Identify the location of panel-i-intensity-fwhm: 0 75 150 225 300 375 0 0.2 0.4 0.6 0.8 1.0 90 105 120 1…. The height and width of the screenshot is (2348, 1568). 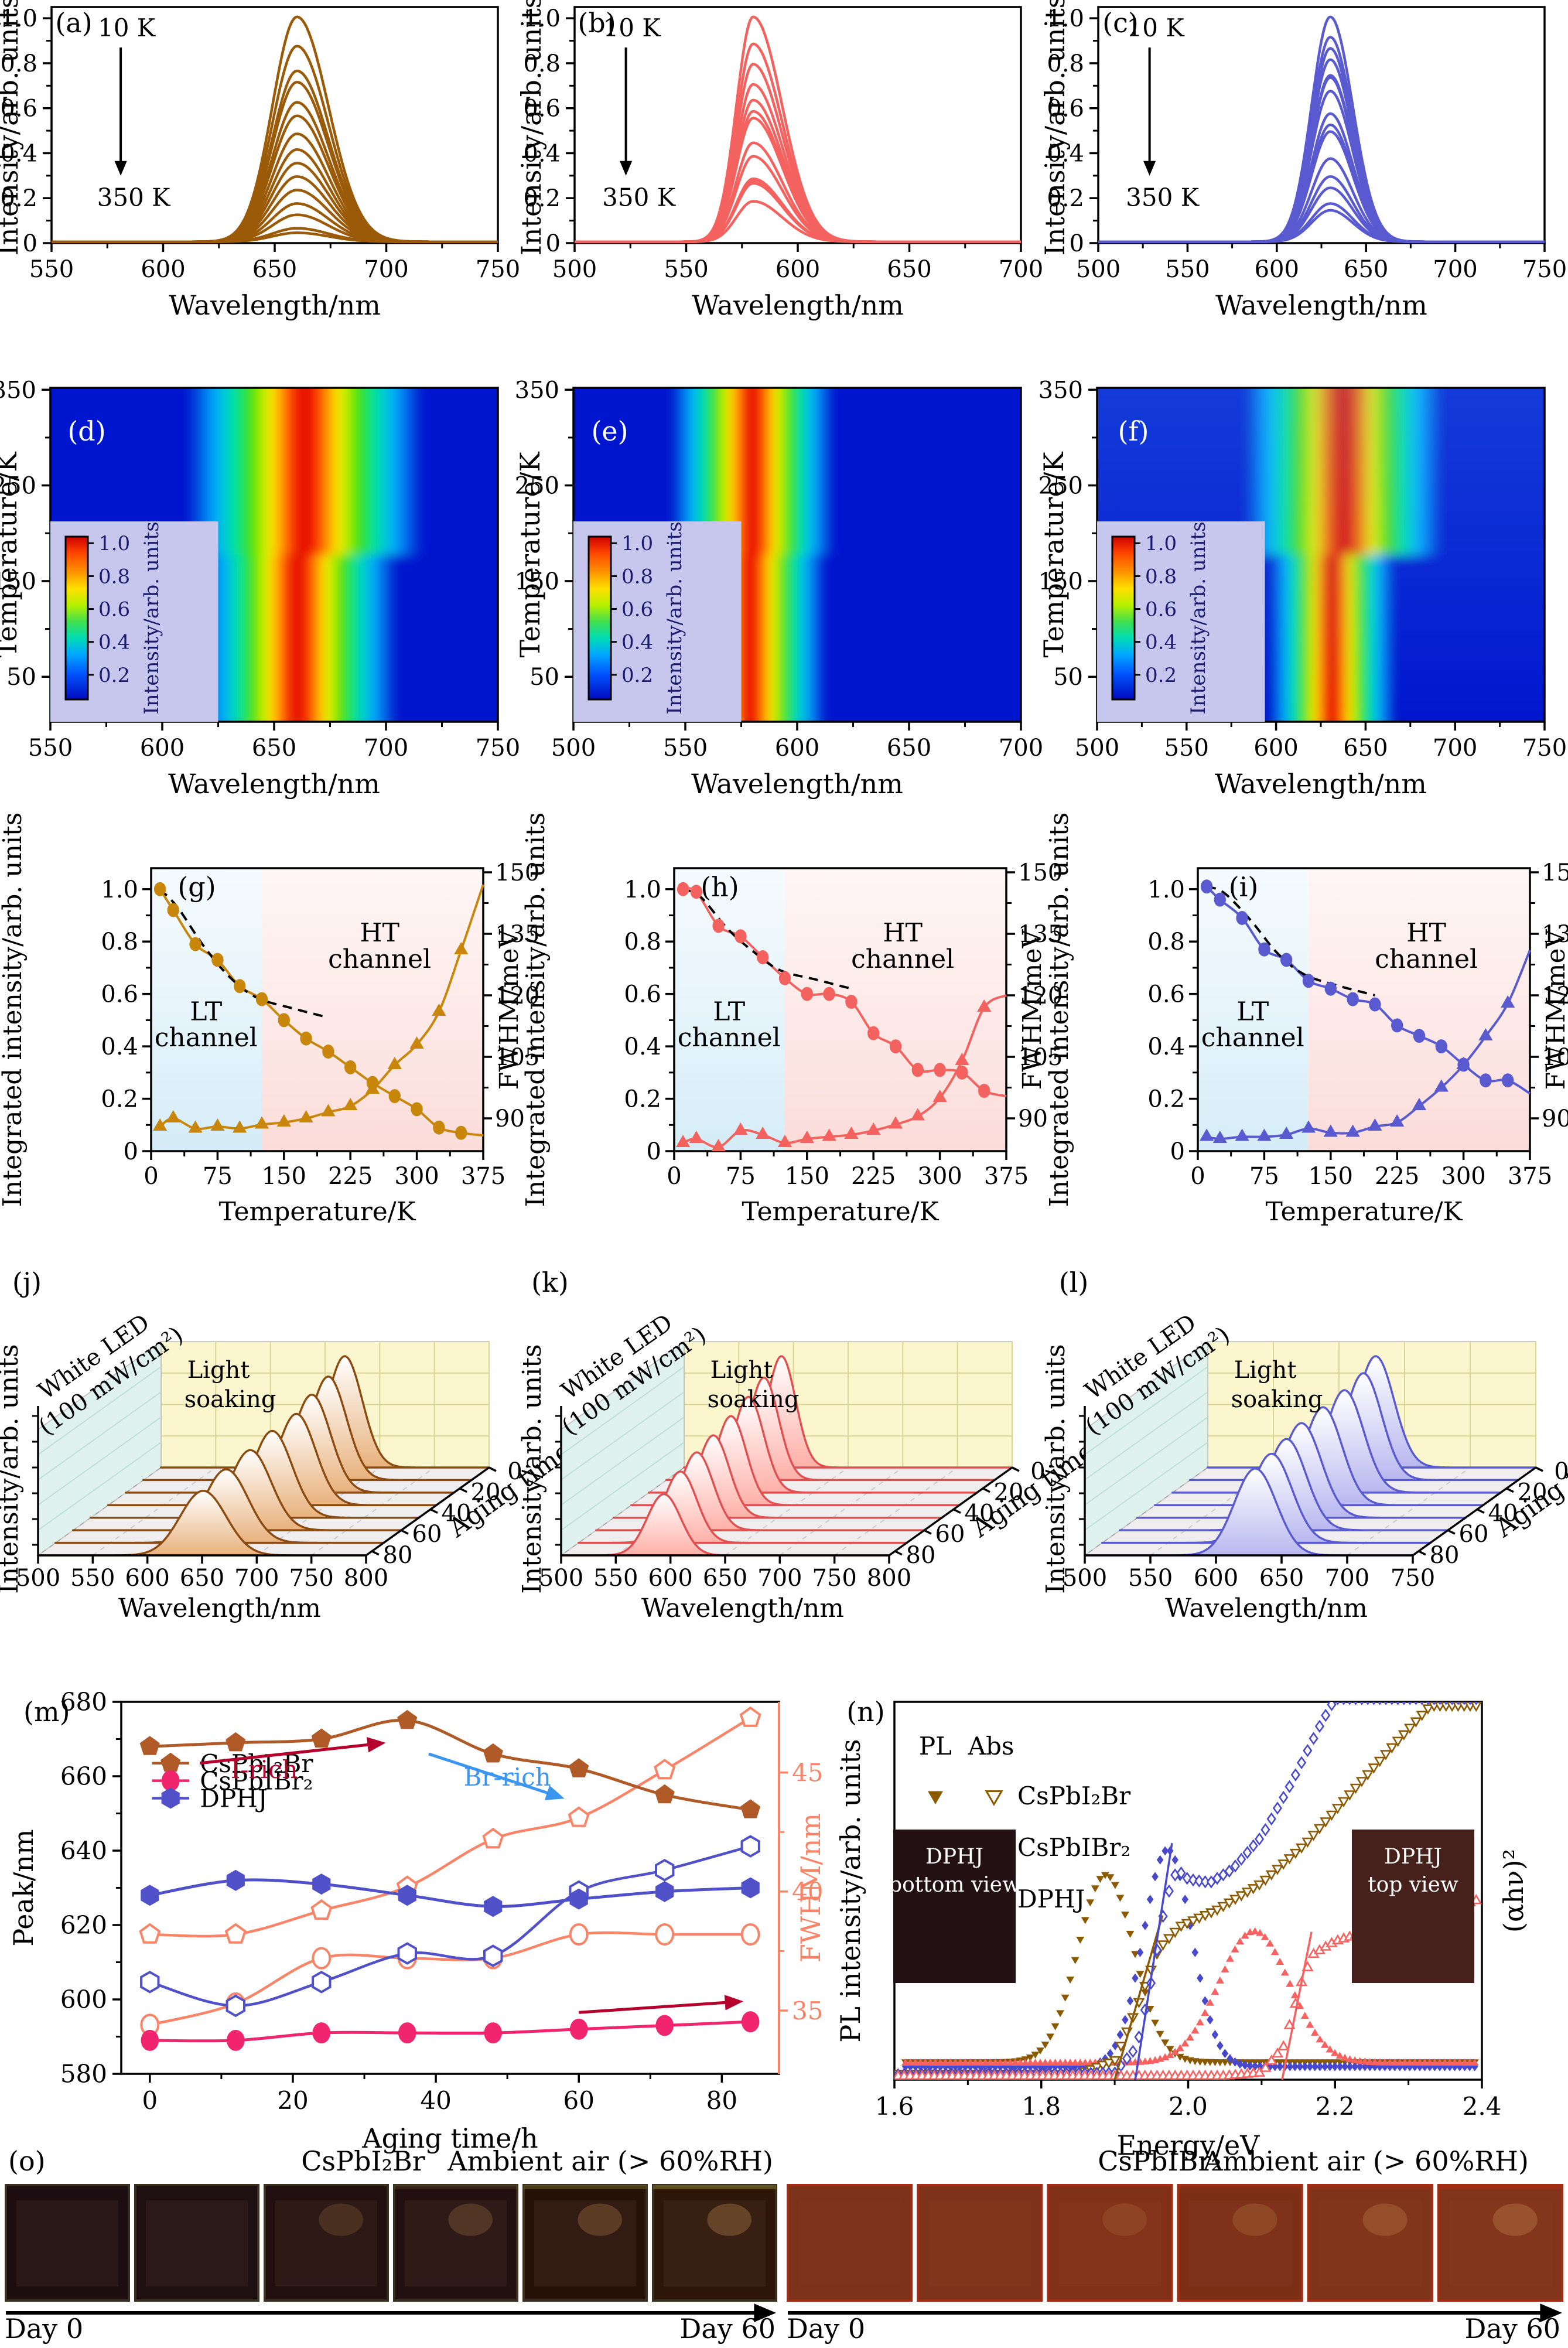
(1306, 1005).